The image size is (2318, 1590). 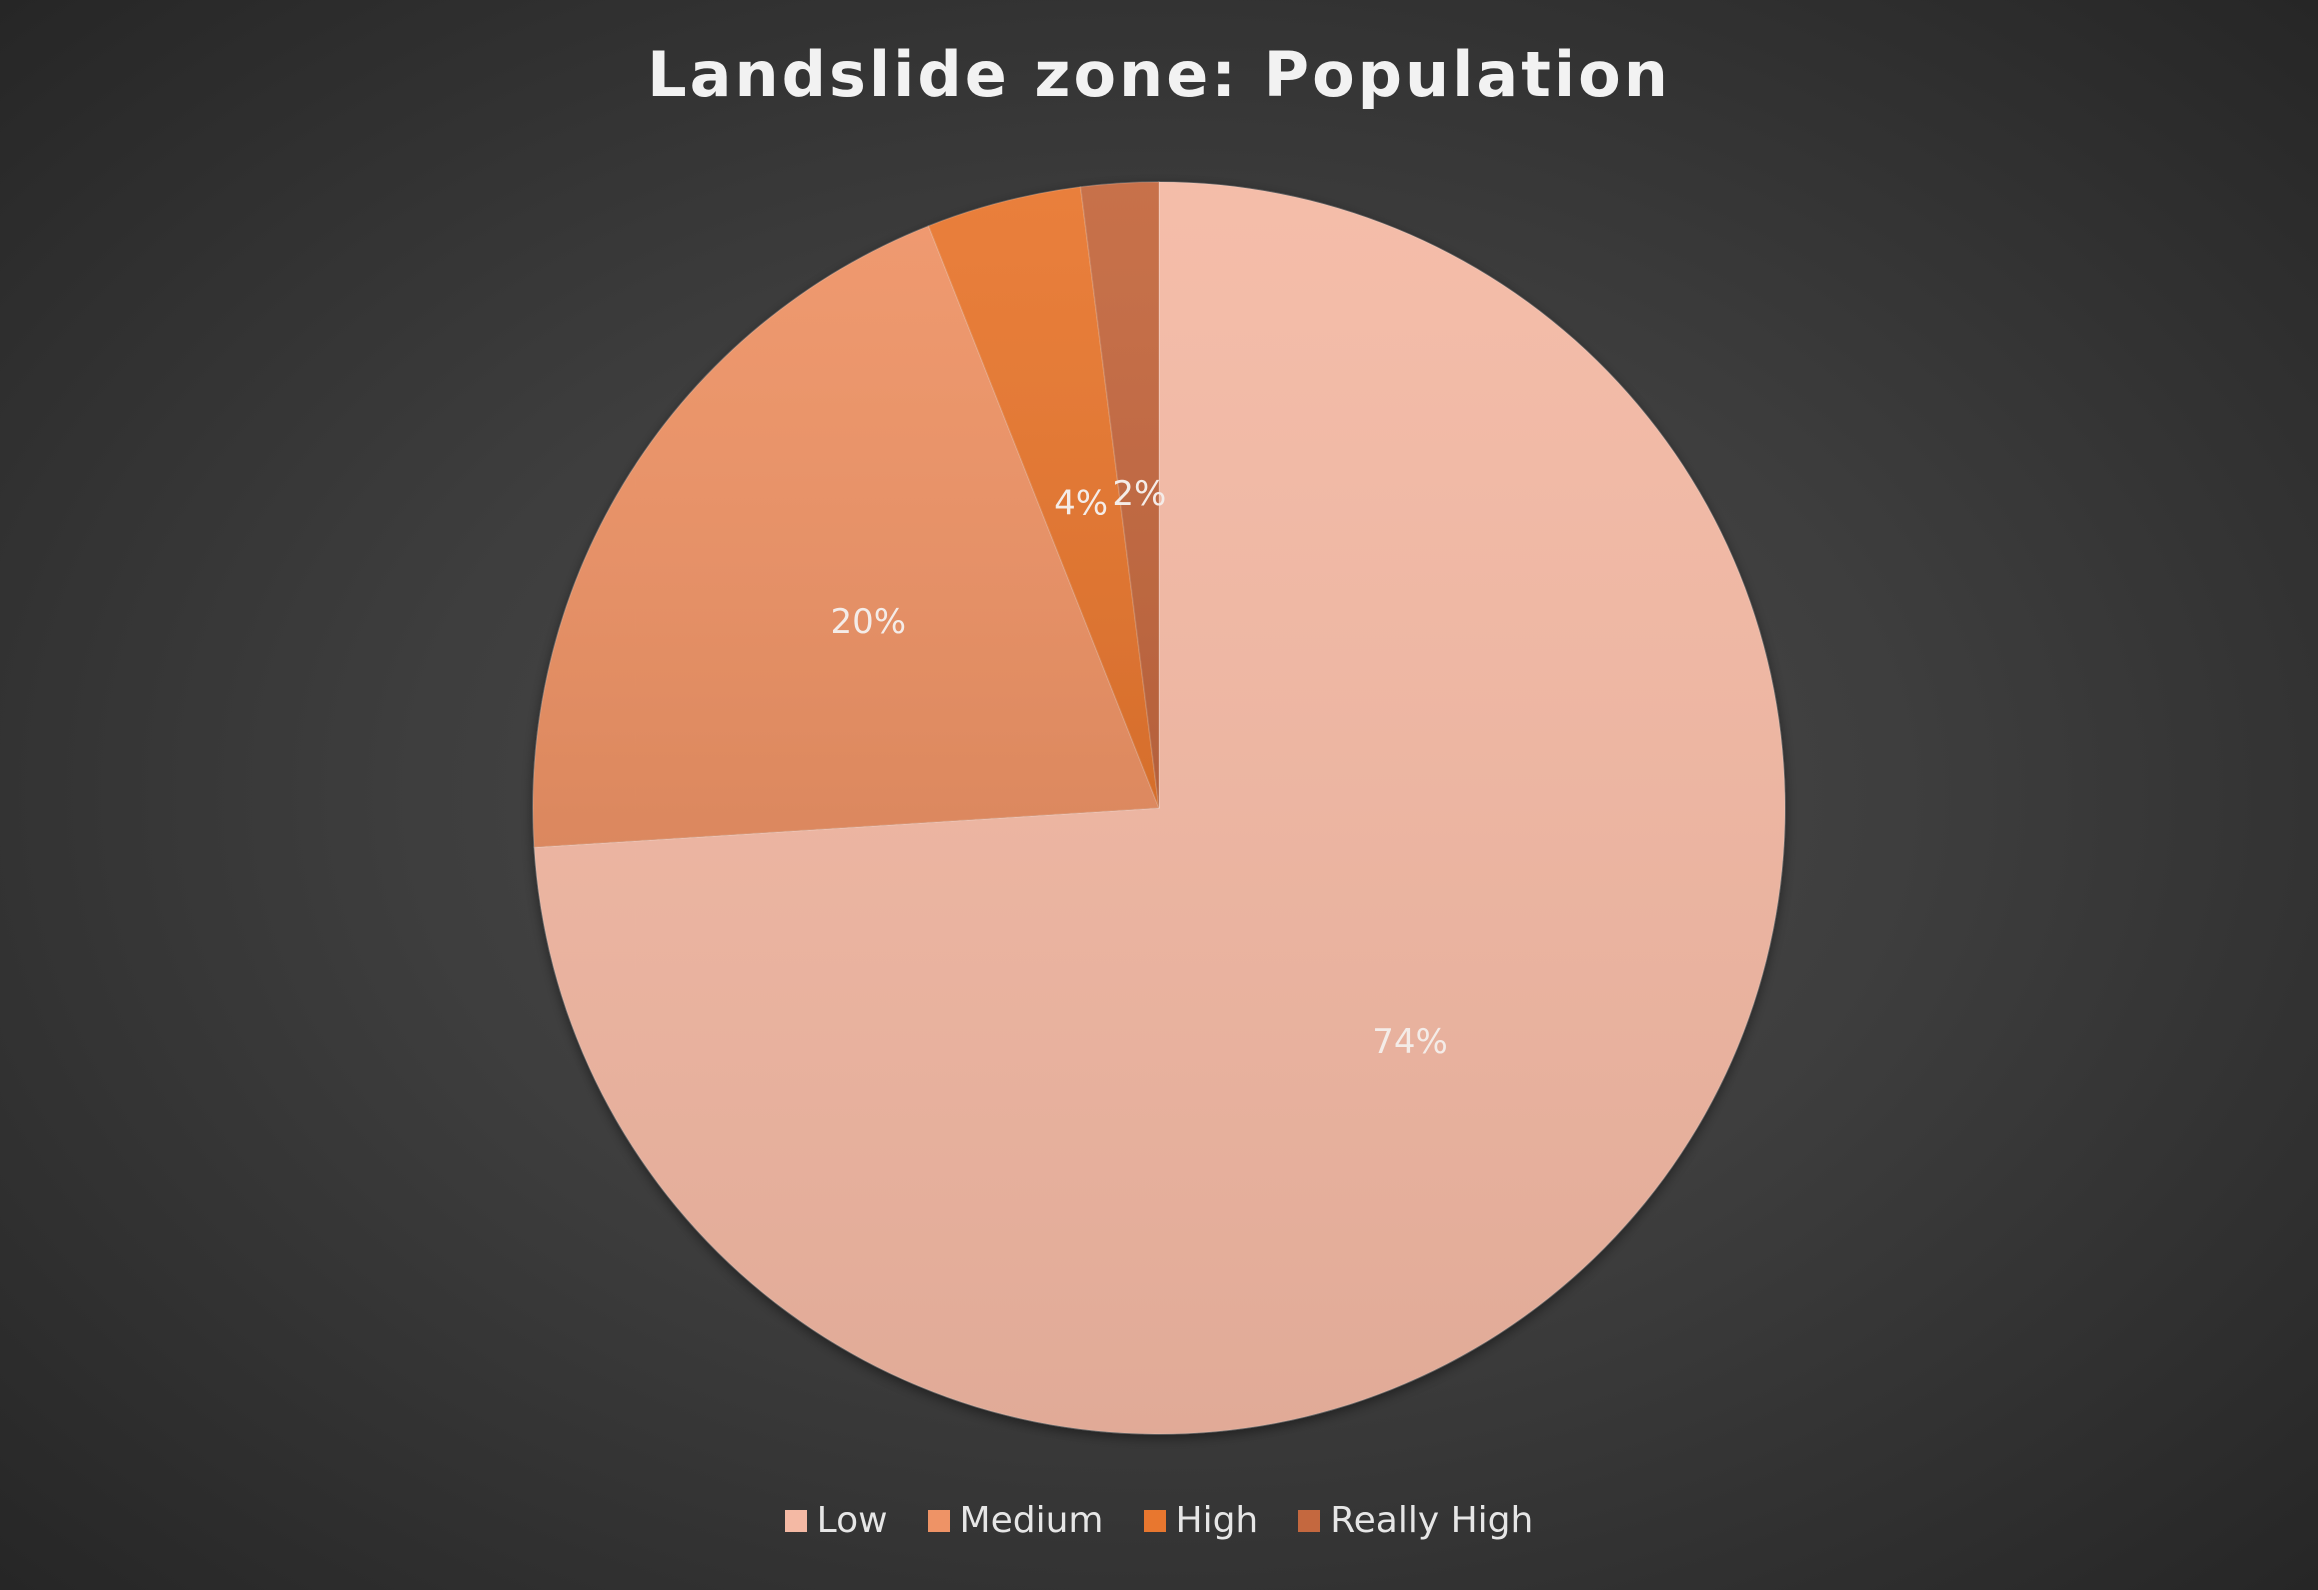 What do you see at coordinates (852, 1520) in the screenshot?
I see `legend-label-low: Low` at bounding box center [852, 1520].